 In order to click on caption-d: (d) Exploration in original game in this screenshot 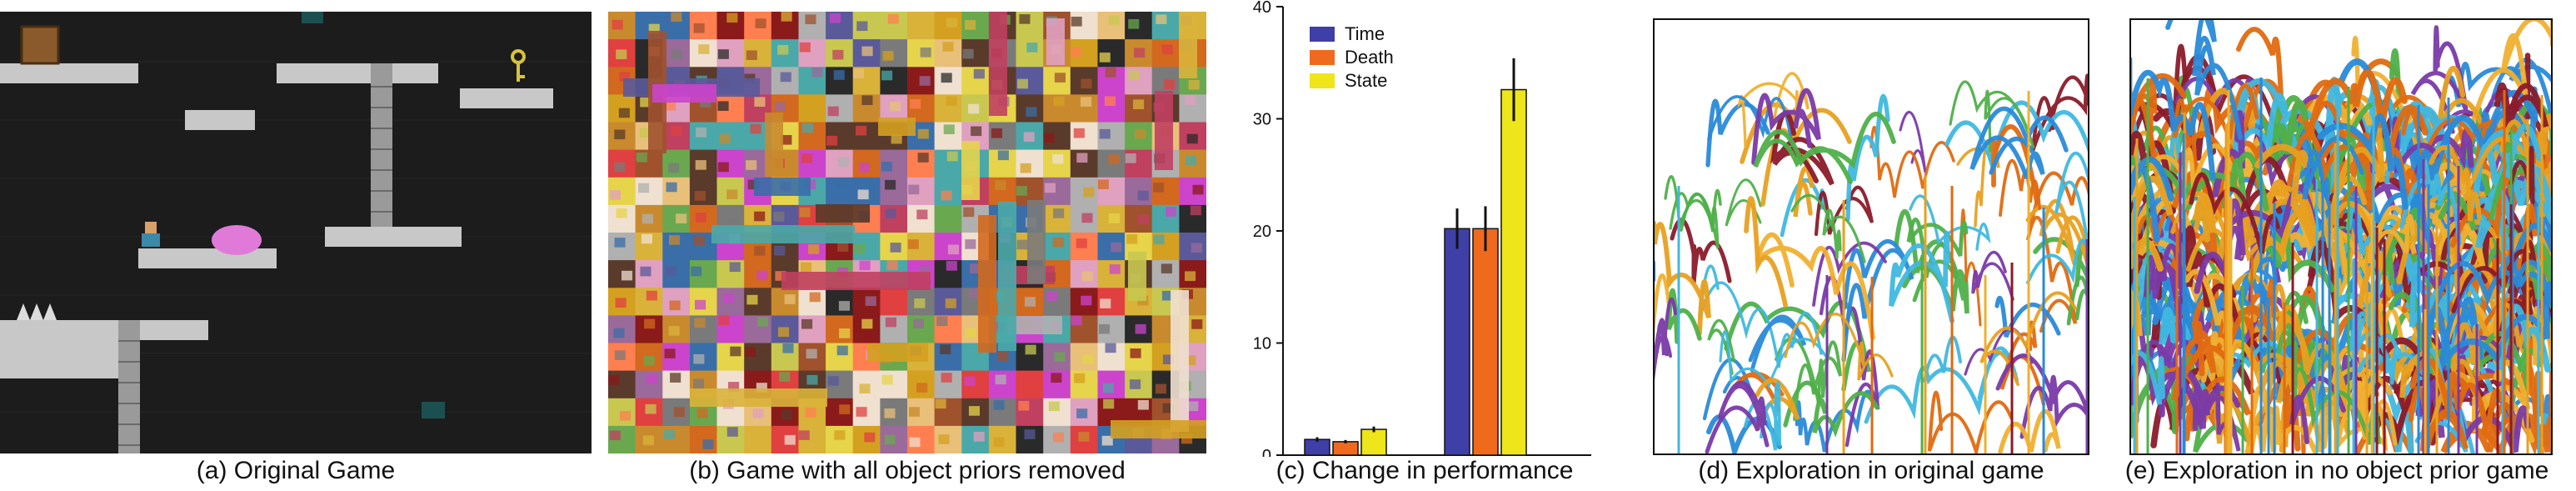, I will do `click(1871, 470)`.